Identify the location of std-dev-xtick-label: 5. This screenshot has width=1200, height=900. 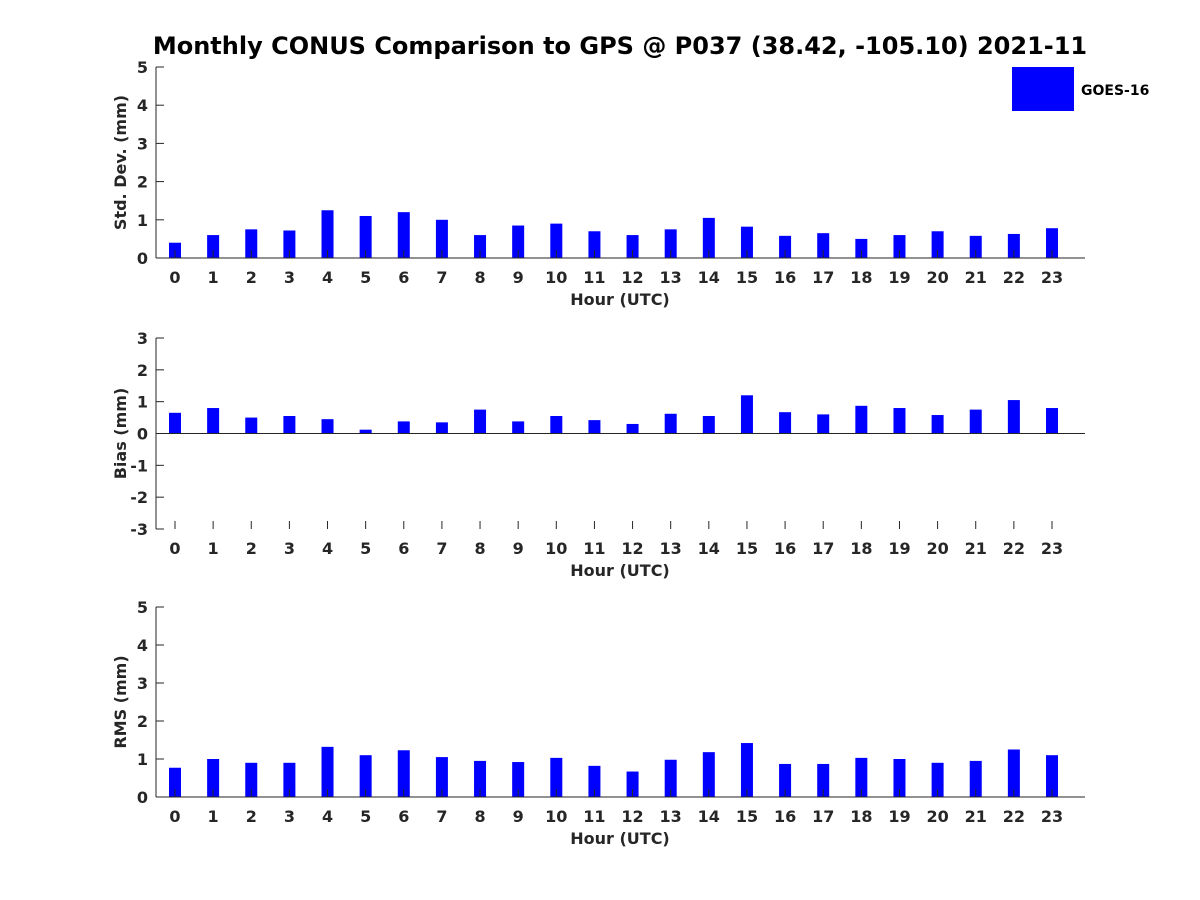
(365, 277).